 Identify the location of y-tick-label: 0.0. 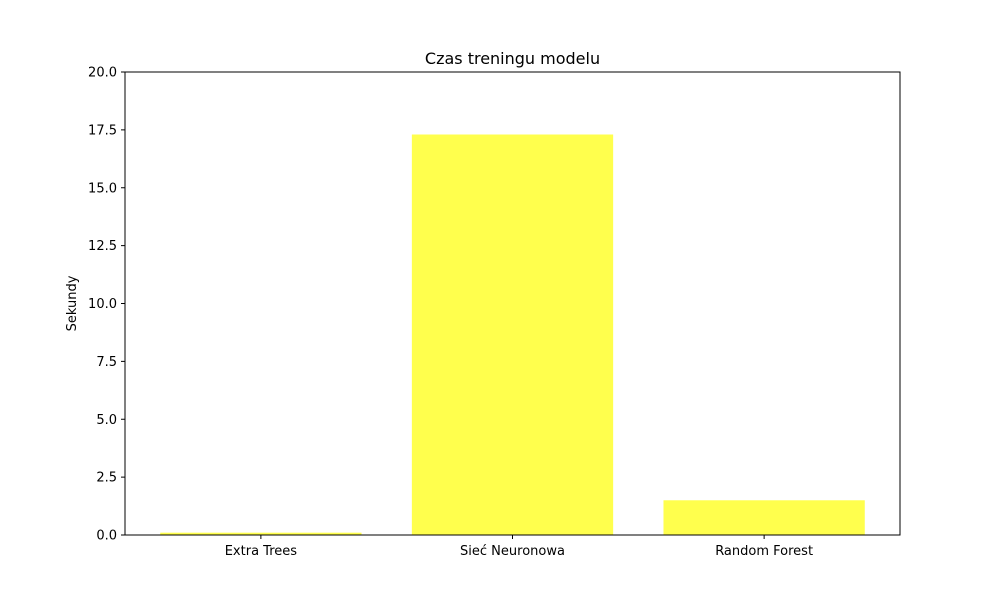
(106, 536).